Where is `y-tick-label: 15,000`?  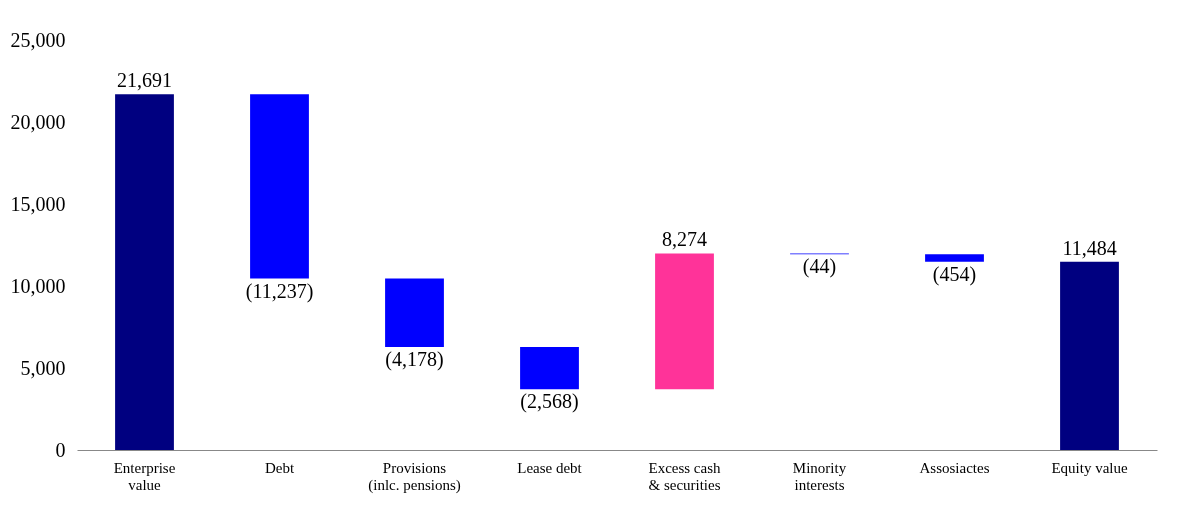
y-tick-label: 15,000 is located at coordinates (38, 203).